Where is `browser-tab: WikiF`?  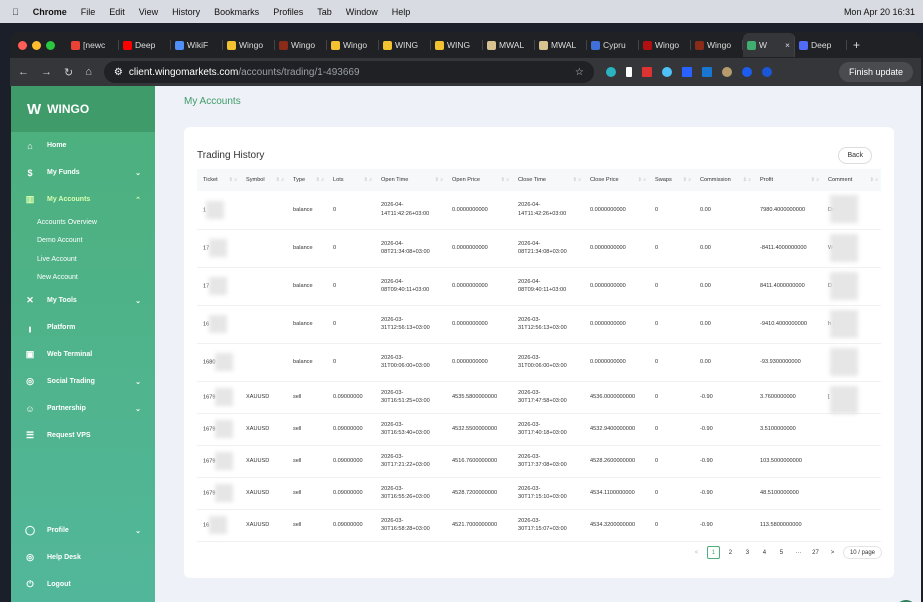
browser-tab: WikiF is located at coordinates (197, 45).